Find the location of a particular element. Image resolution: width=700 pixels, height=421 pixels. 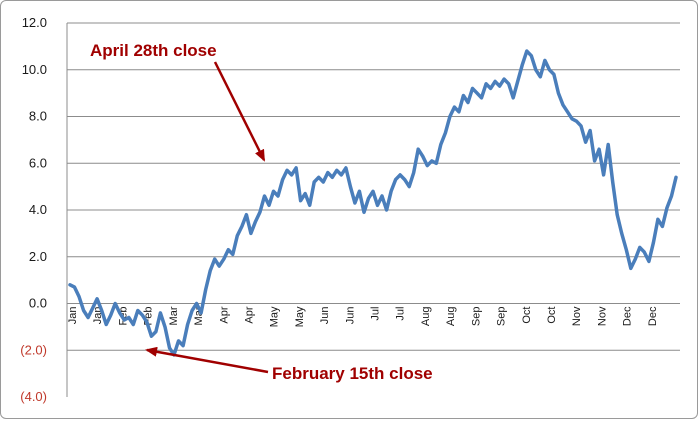

y-tick-label: 10.0 is located at coordinates (34, 69).